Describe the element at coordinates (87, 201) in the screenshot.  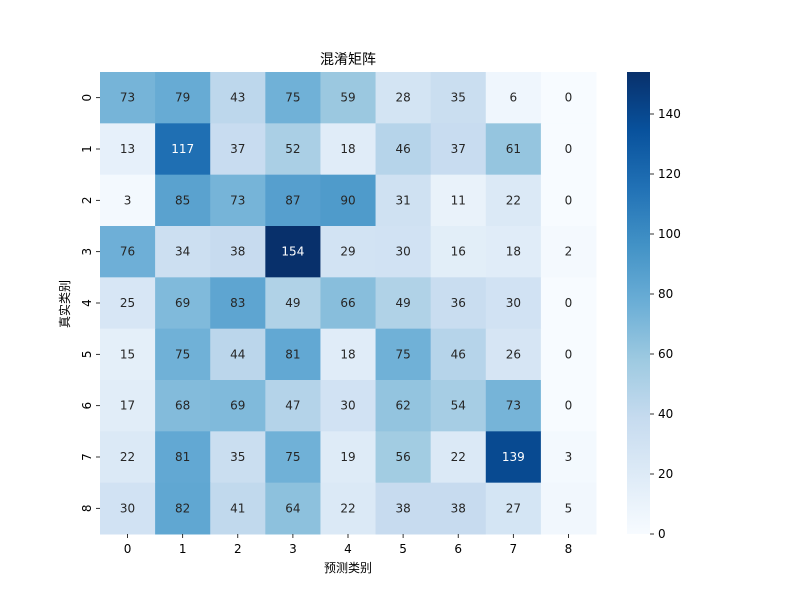
I see `y-tick-label: 2` at that location.